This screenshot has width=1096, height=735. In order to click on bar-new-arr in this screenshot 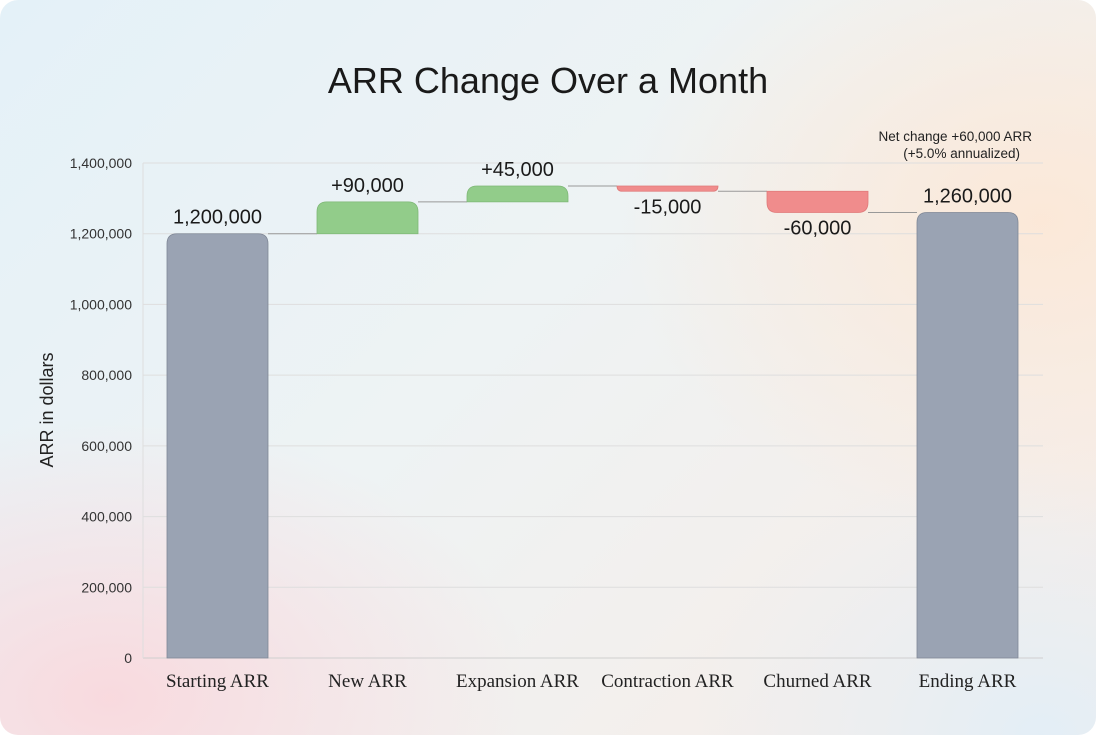, I will do `click(367, 218)`.